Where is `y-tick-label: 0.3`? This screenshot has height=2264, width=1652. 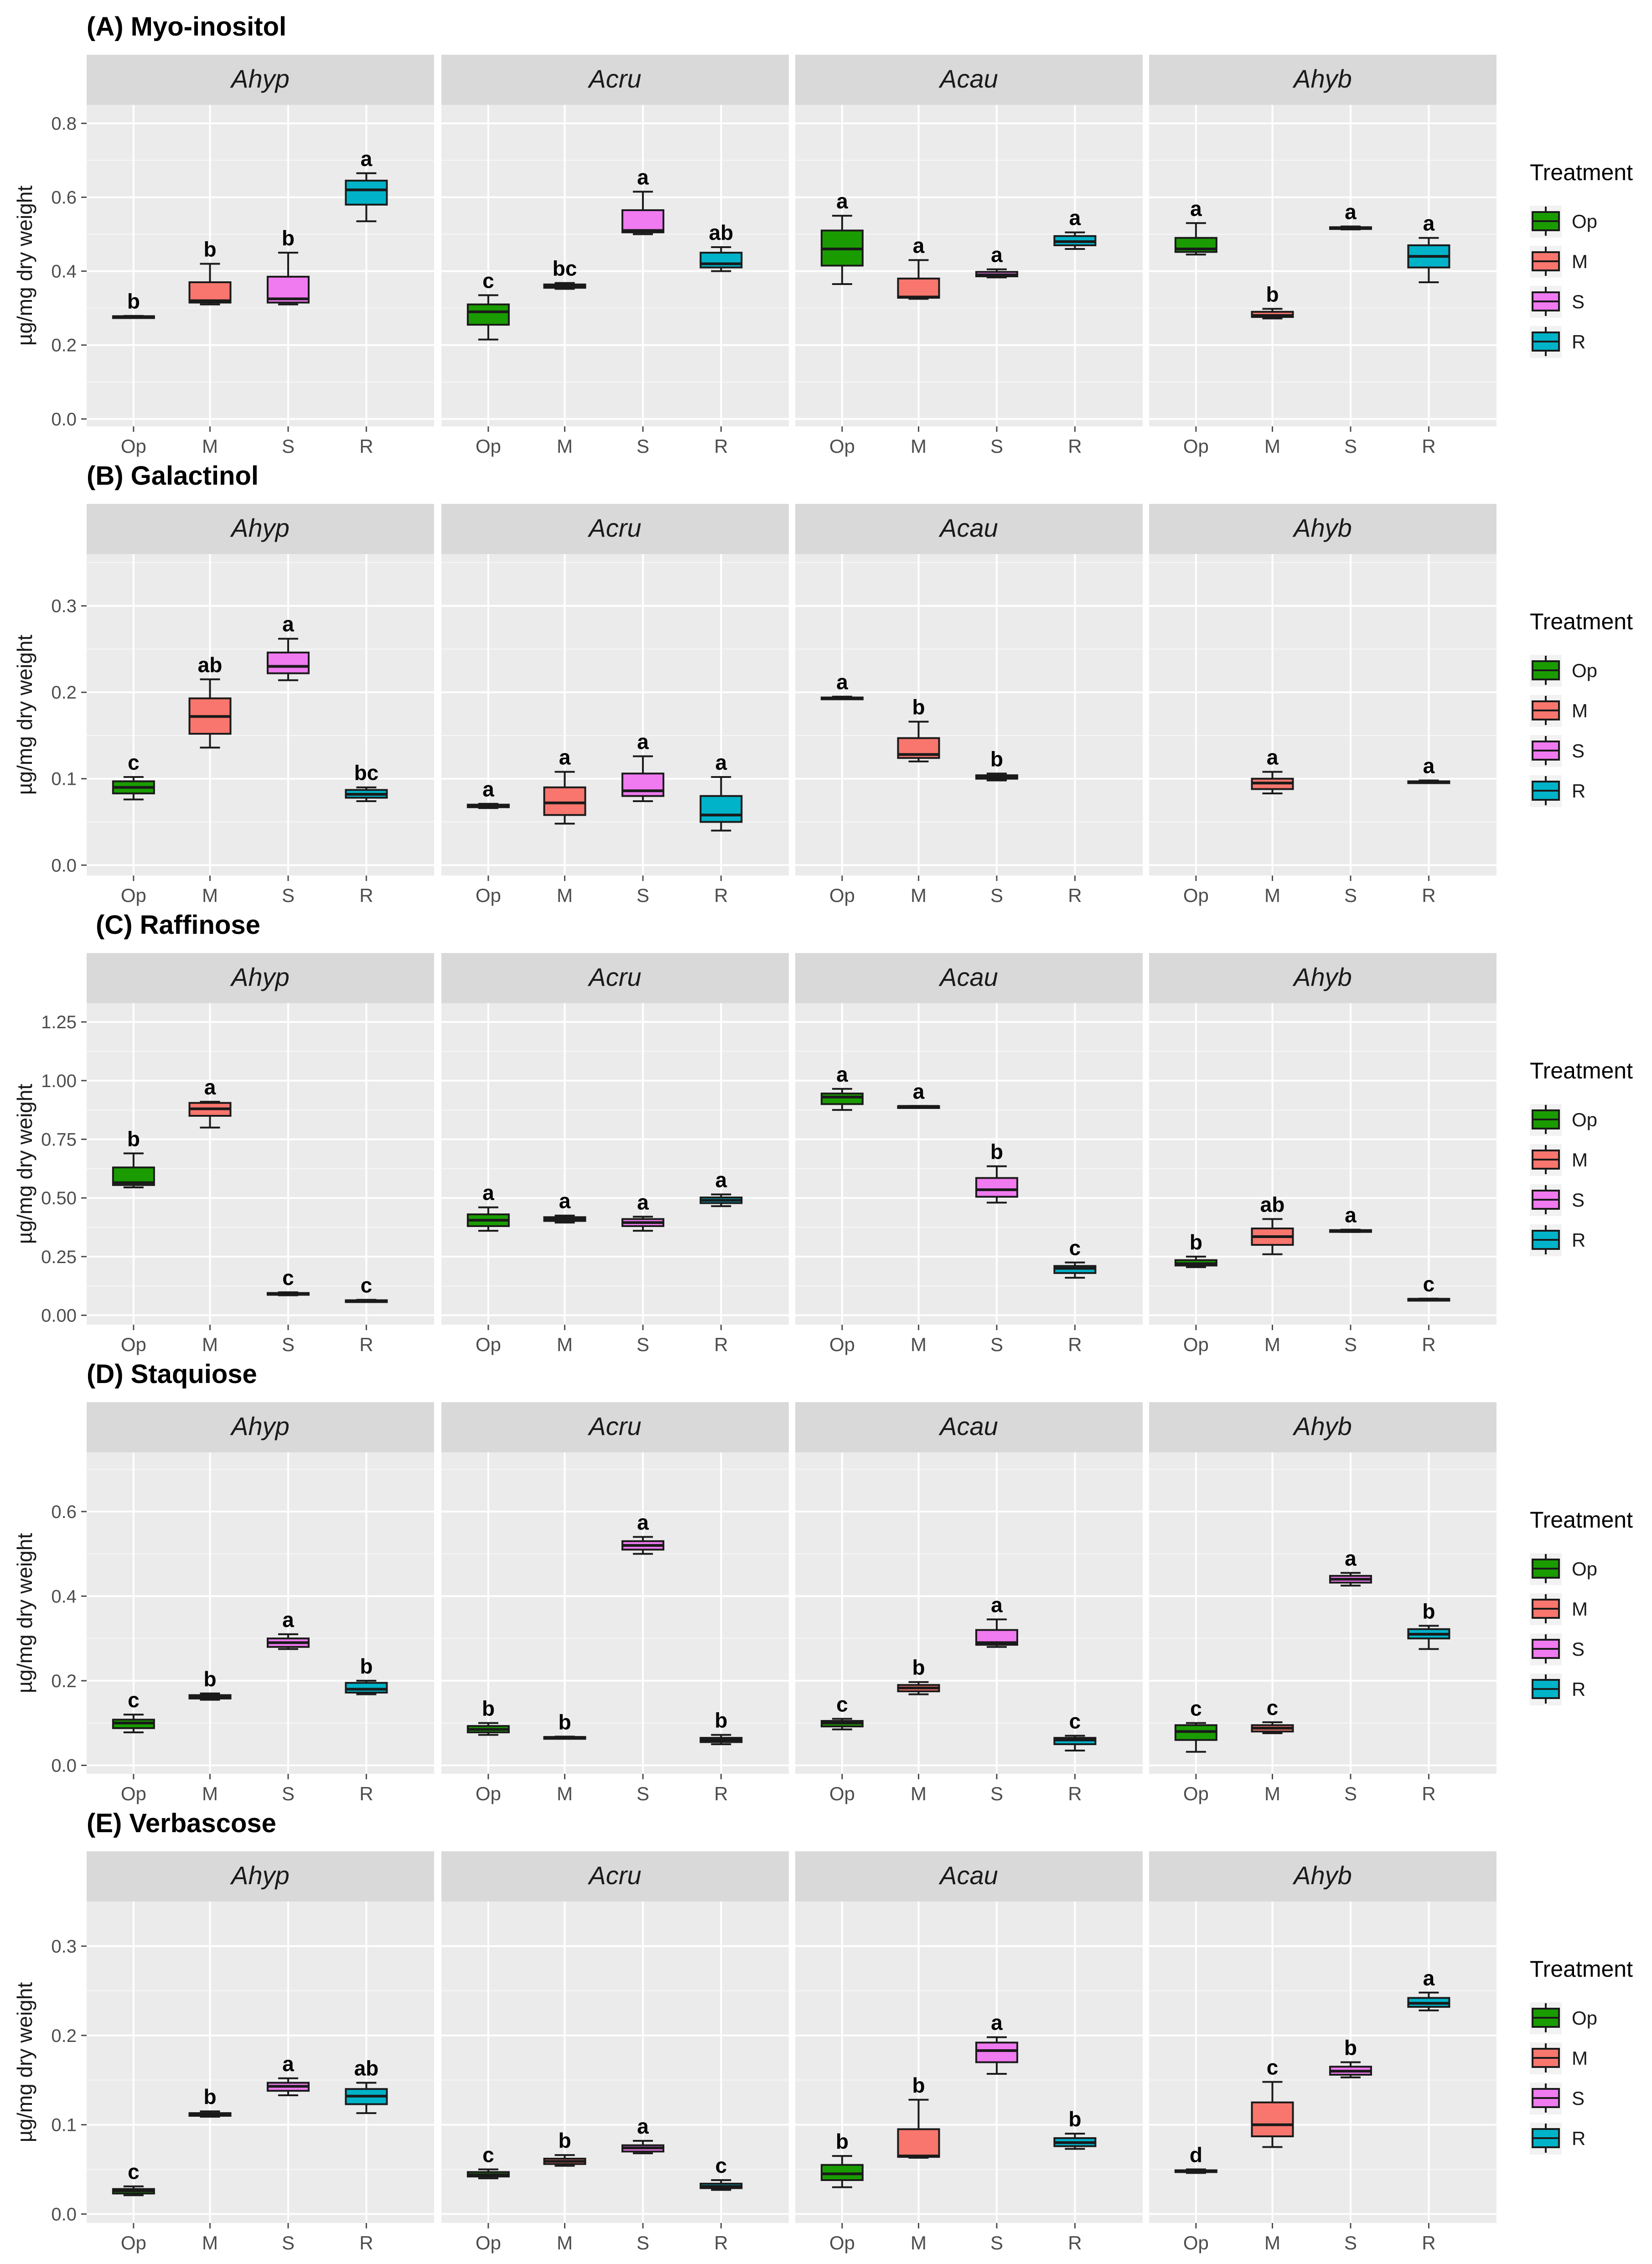 y-tick-label: 0.3 is located at coordinates (64, 606).